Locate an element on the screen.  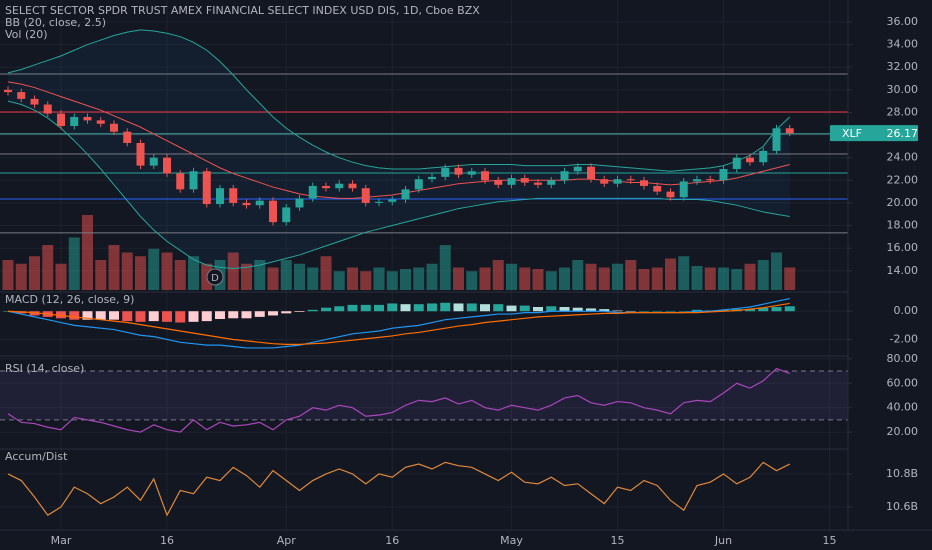
dividend-label: D is located at coordinates (215, 278).